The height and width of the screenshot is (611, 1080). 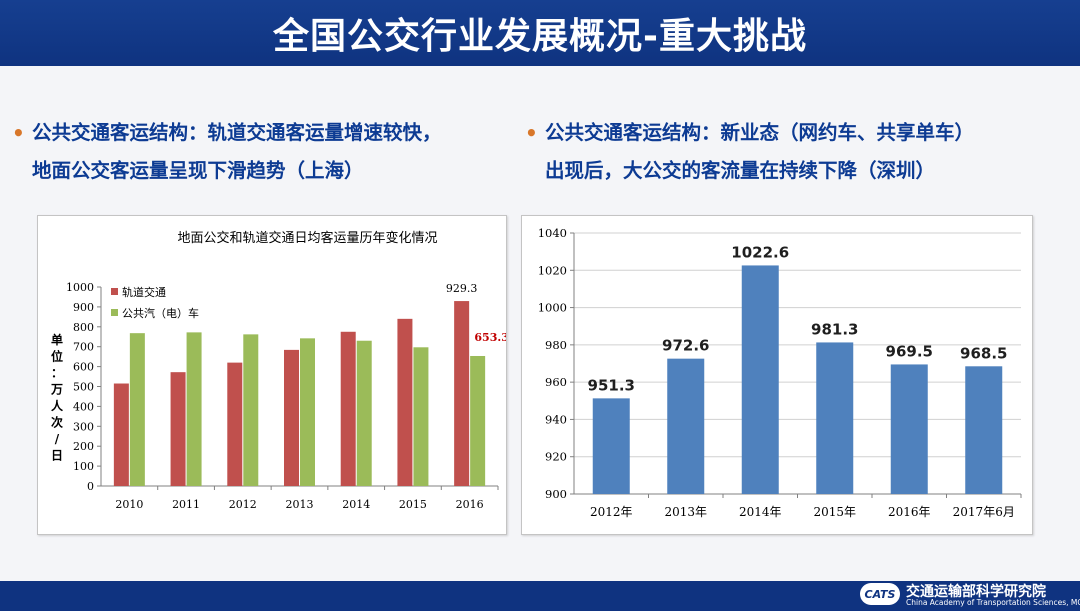 What do you see at coordinates (83, 387) in the screenshot?
I see `y-tick-label: 500` at bounding box center [83, 387].